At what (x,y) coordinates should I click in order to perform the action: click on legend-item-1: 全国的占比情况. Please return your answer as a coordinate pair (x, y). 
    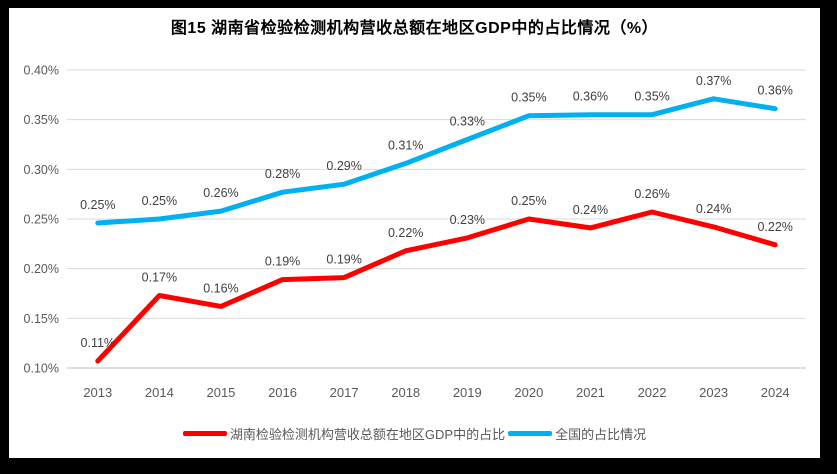
    Looking at the image, I should click on (577, 433).